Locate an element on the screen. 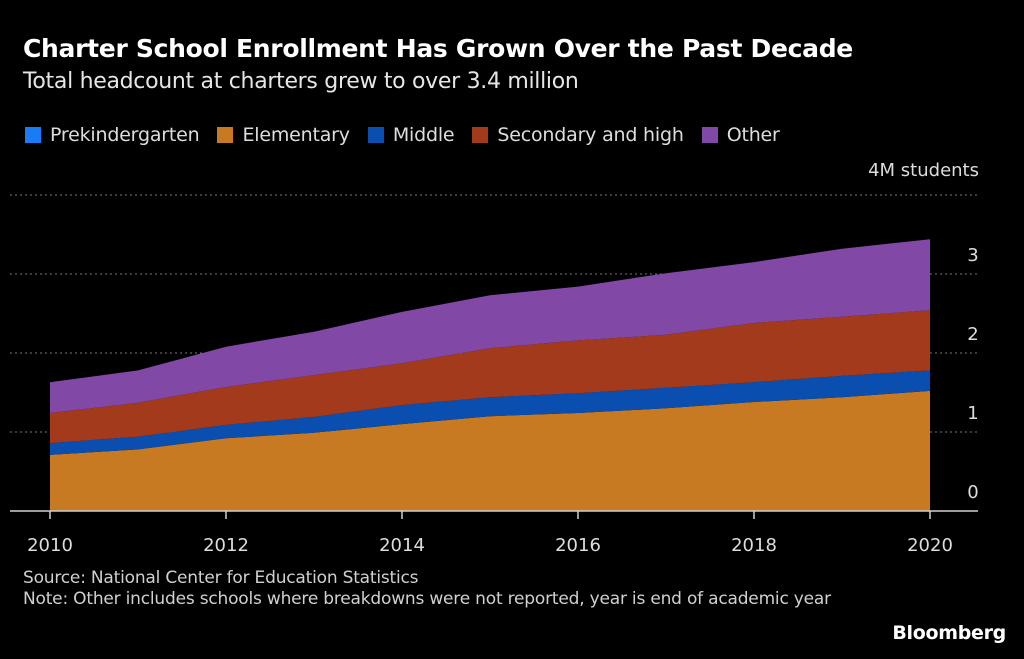 The image size is (1024, 659). legend-swatch-elementary is located at coordinates (225, 135).